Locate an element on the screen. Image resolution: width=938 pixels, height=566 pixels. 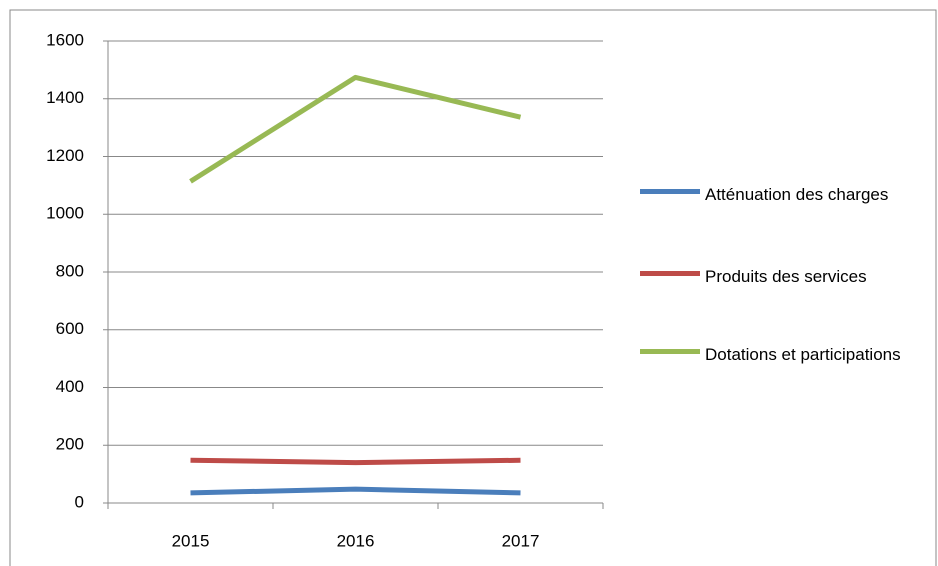
y-tick-label: 1000 is located at coordinates (65, 213).